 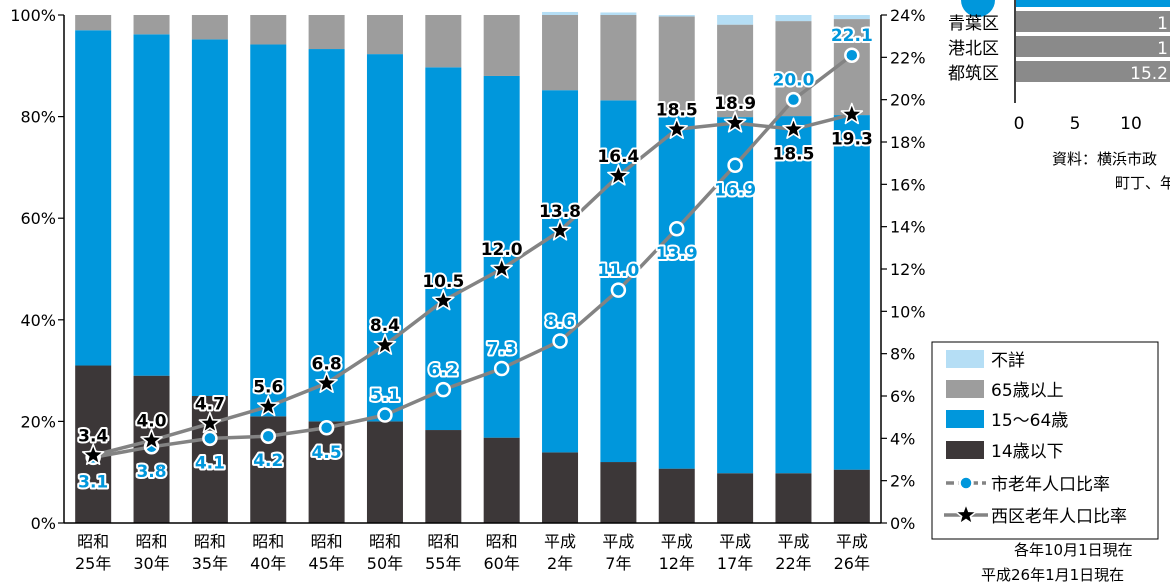 I want to click on inset-row-value: 15.2, so click(x=1149, y=74).